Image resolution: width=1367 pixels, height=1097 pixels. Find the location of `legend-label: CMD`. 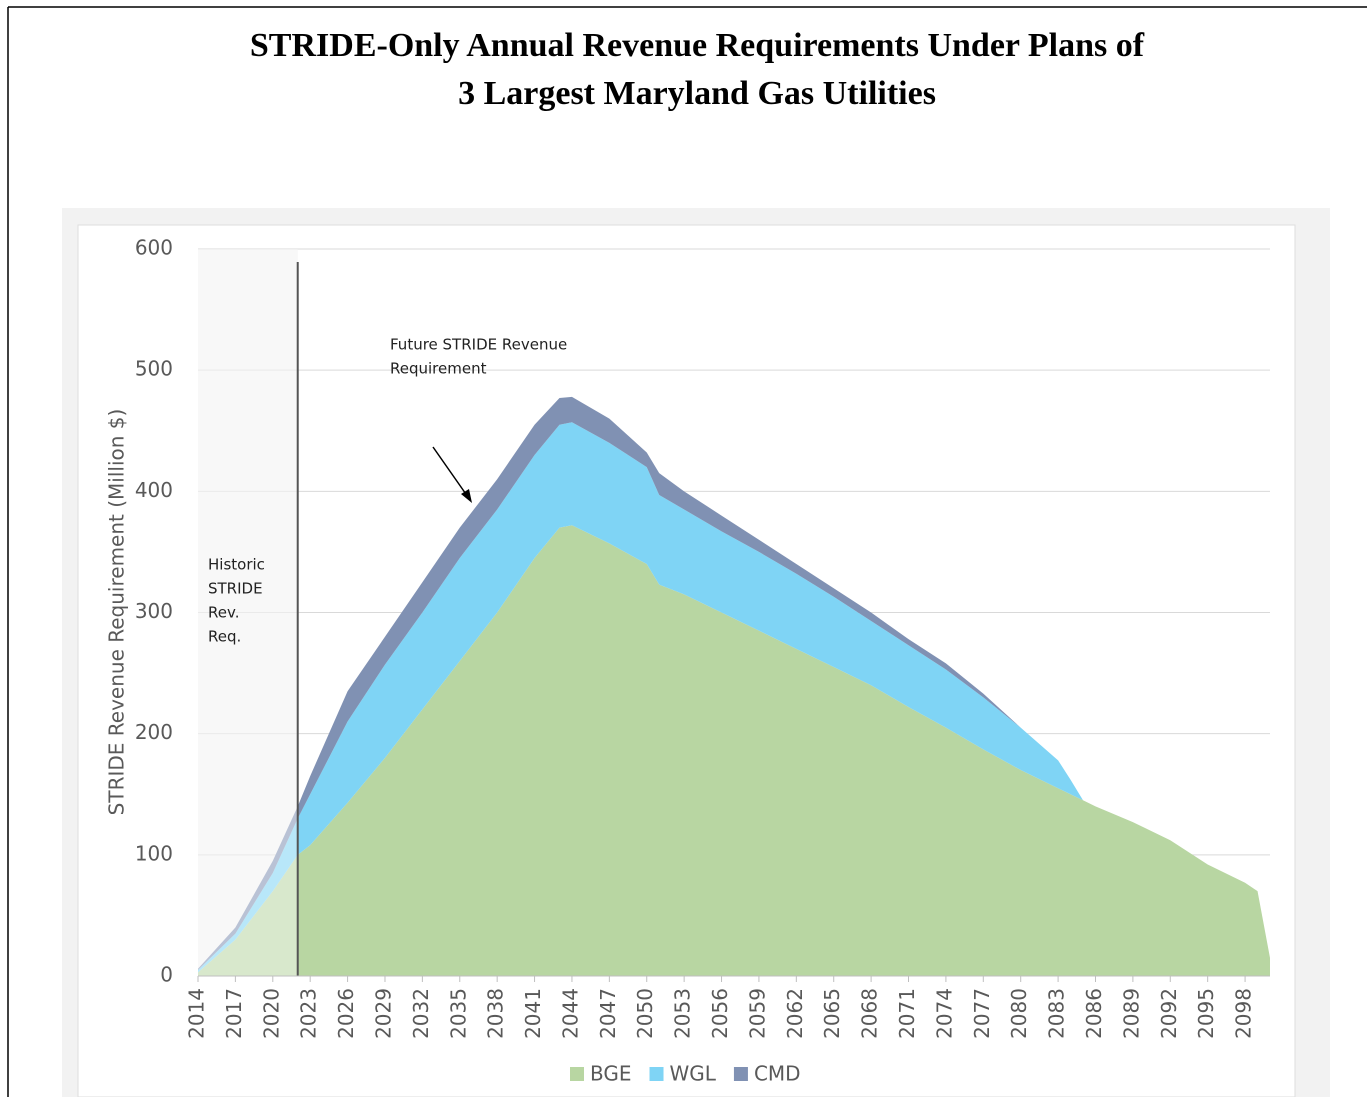

legend-label: CMD is located at coordinates (777, 1074).